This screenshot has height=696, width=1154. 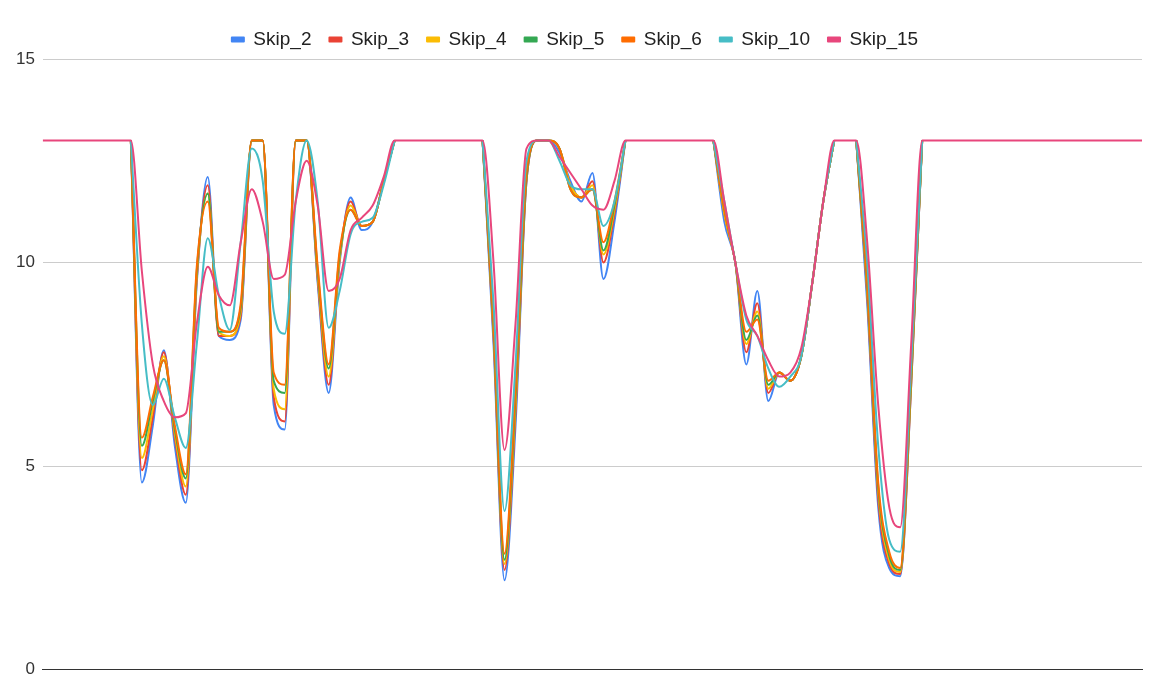 I want to click on legend-label: Skip_5, so click(x=575, y=38).